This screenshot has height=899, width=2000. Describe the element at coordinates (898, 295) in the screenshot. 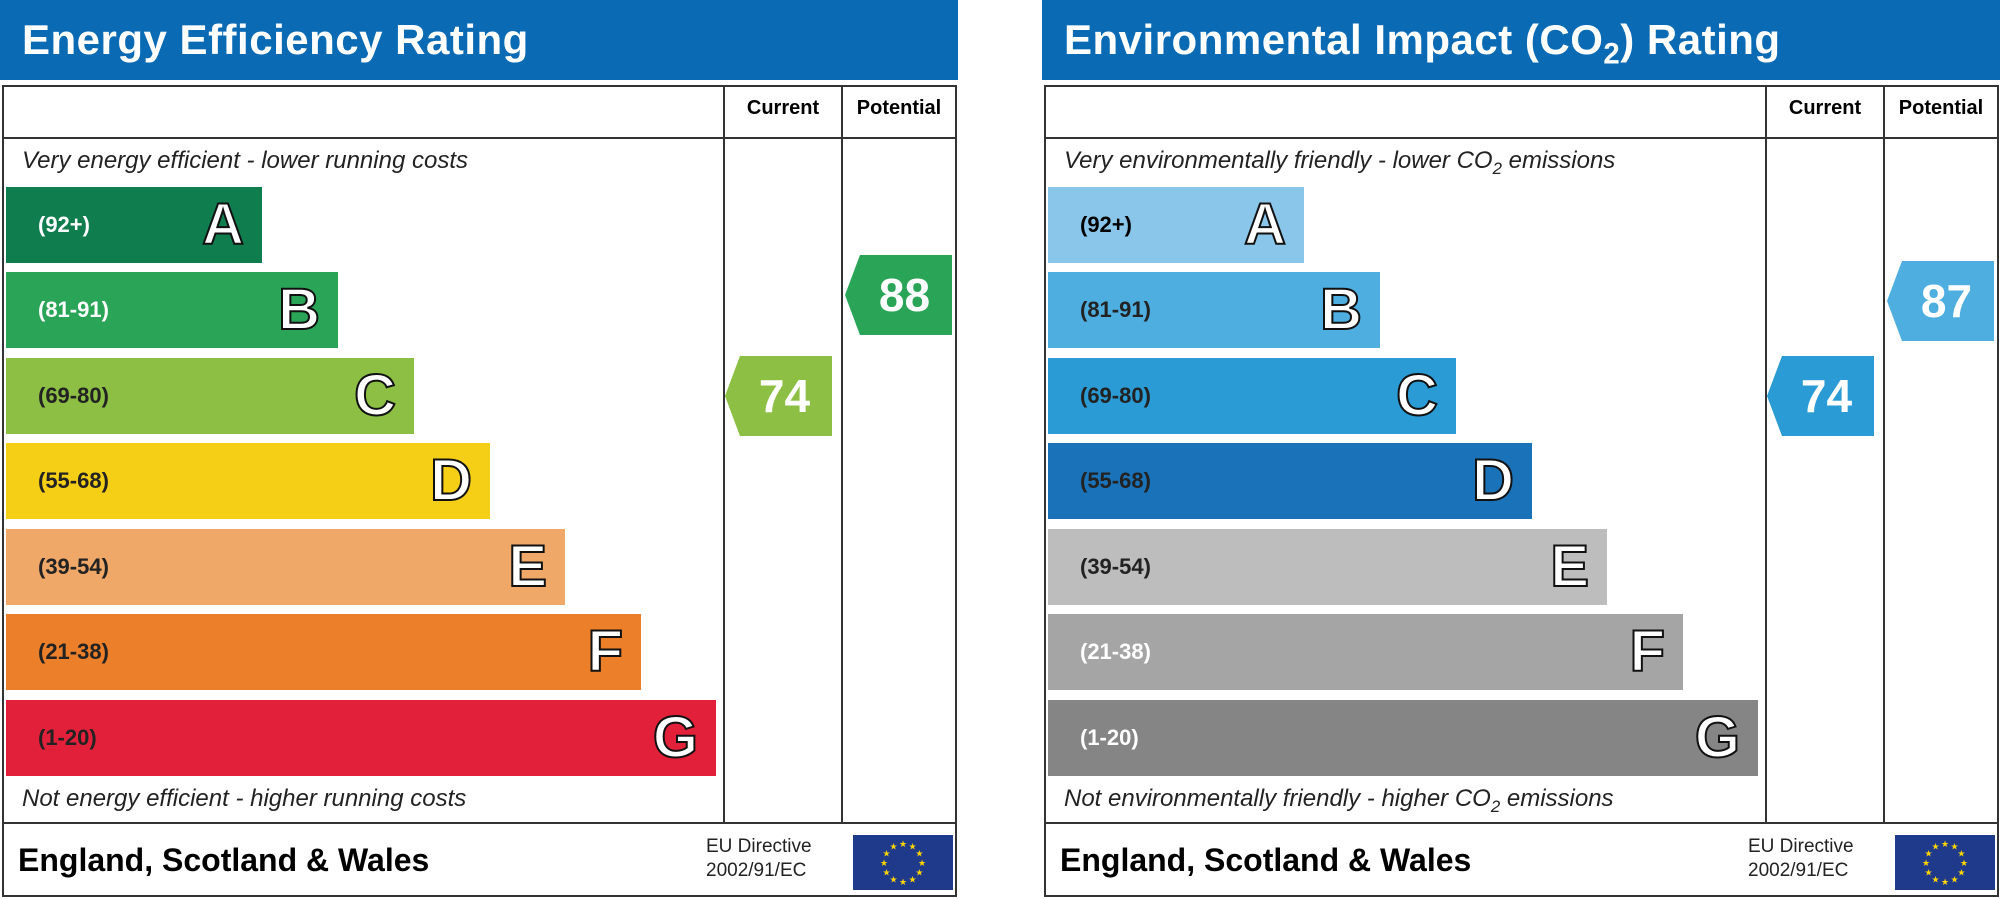

I see `potential-rating-arrow: 88` at that location.